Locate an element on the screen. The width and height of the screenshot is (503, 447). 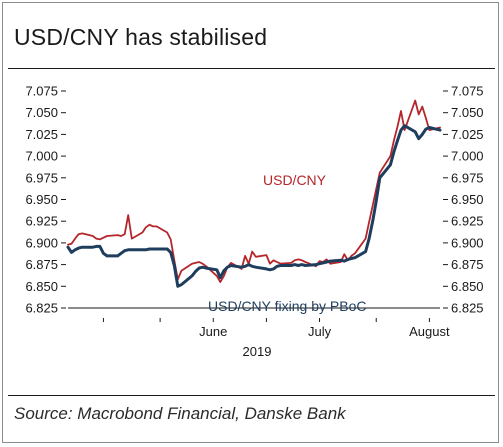
y-tick-label-right: 7.025 is located at coordinates (467, 134).